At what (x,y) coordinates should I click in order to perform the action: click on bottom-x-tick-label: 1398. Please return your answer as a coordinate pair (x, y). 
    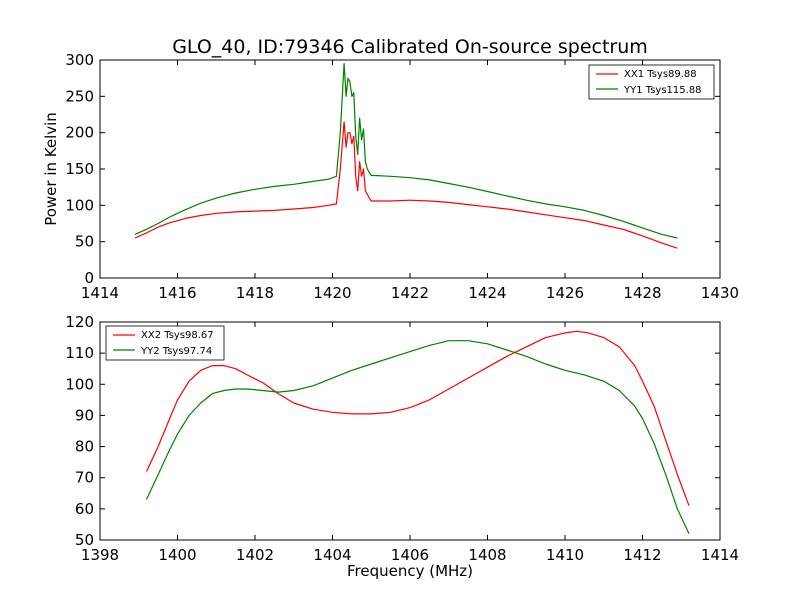
    Looking at the image, I should click on (100, 555).